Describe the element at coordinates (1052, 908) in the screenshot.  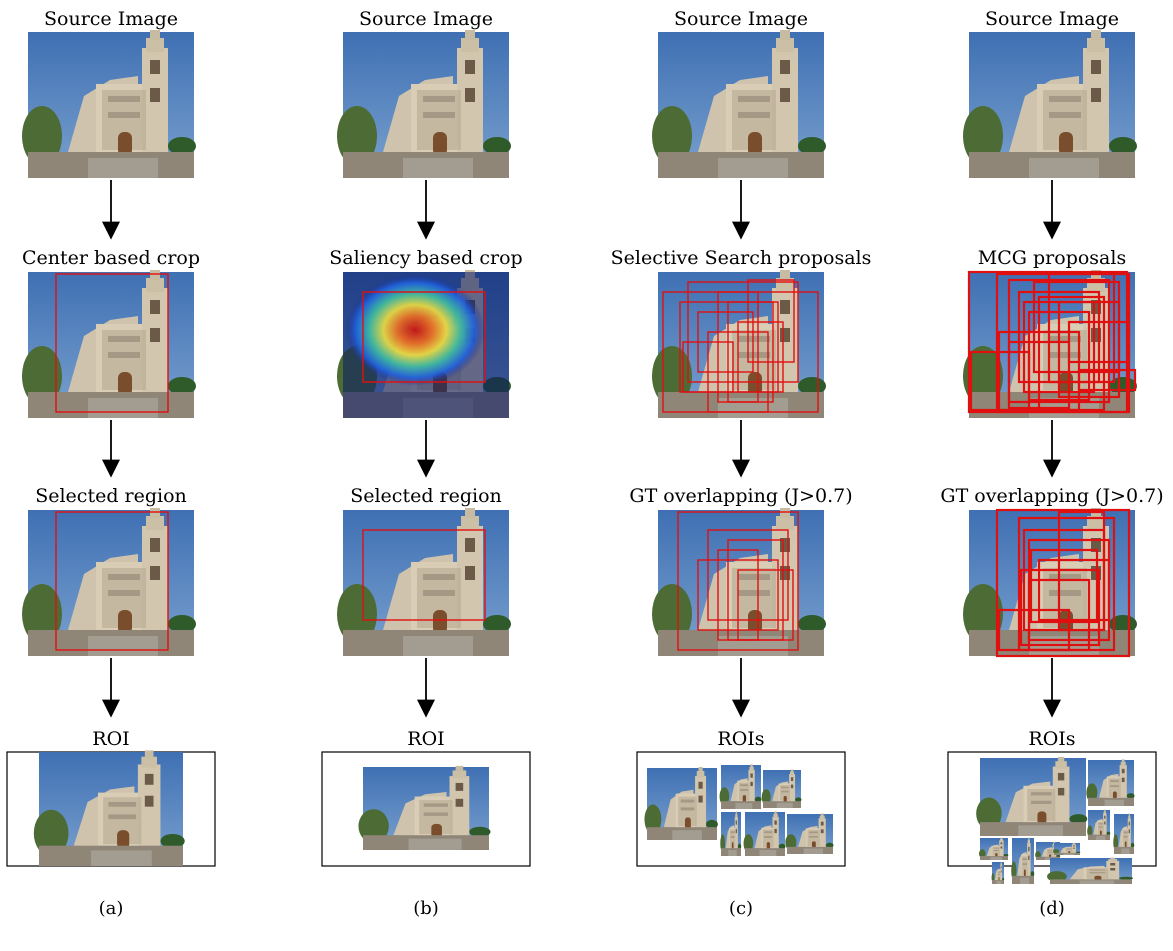
I see `panel-caption: (d)` at that location.